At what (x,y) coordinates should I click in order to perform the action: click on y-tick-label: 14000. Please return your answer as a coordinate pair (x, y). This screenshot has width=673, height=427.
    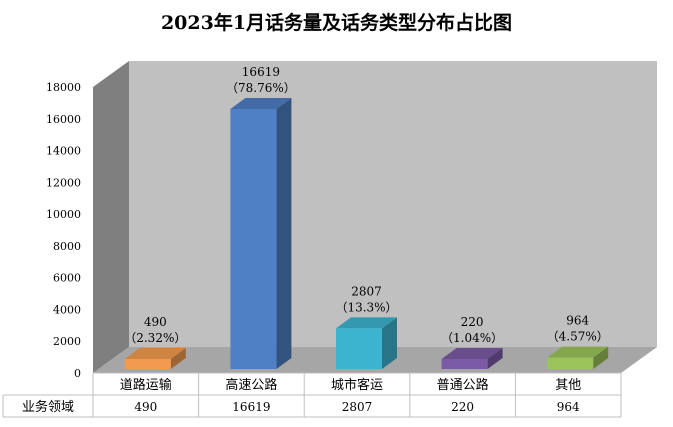
    Looking at the image, I should click on (63, 151).